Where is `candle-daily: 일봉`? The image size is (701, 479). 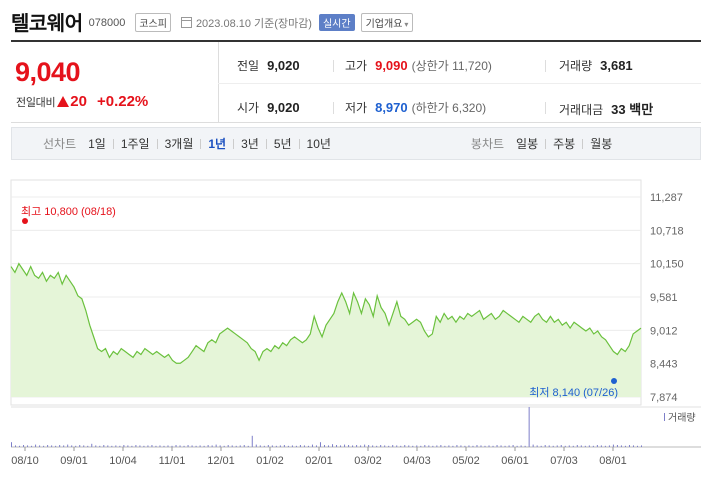
candle-daily: 일봉 is located at coordinates (527, 144).